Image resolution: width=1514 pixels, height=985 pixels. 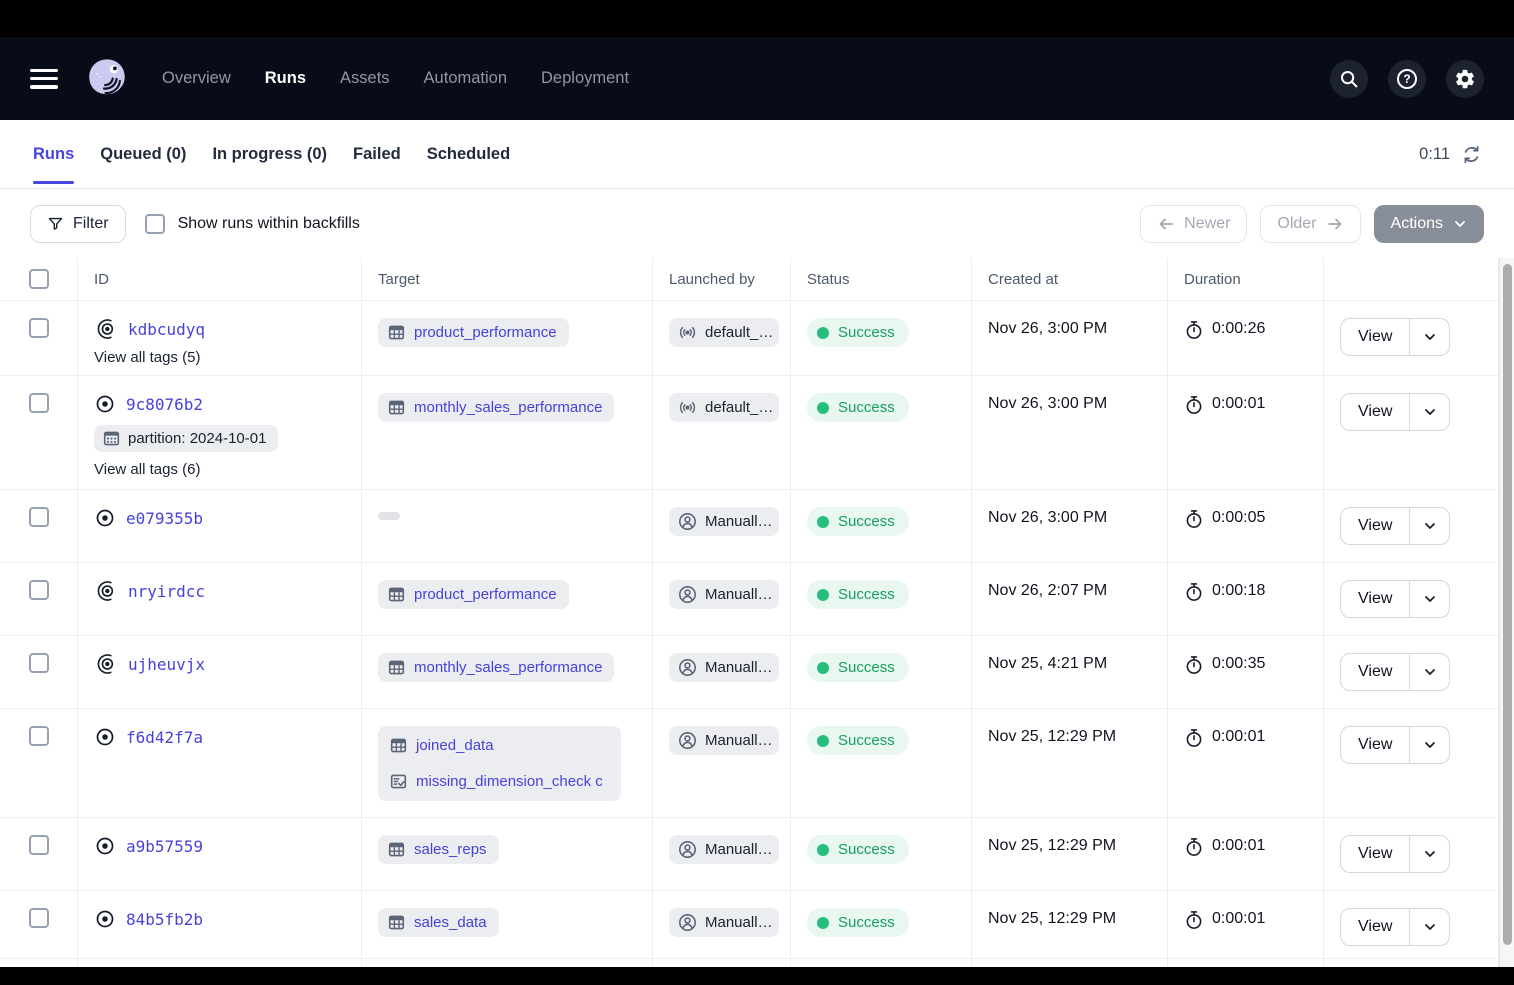 I want to click on duration-value: 0:00:18, so click(x=1239, y=590).